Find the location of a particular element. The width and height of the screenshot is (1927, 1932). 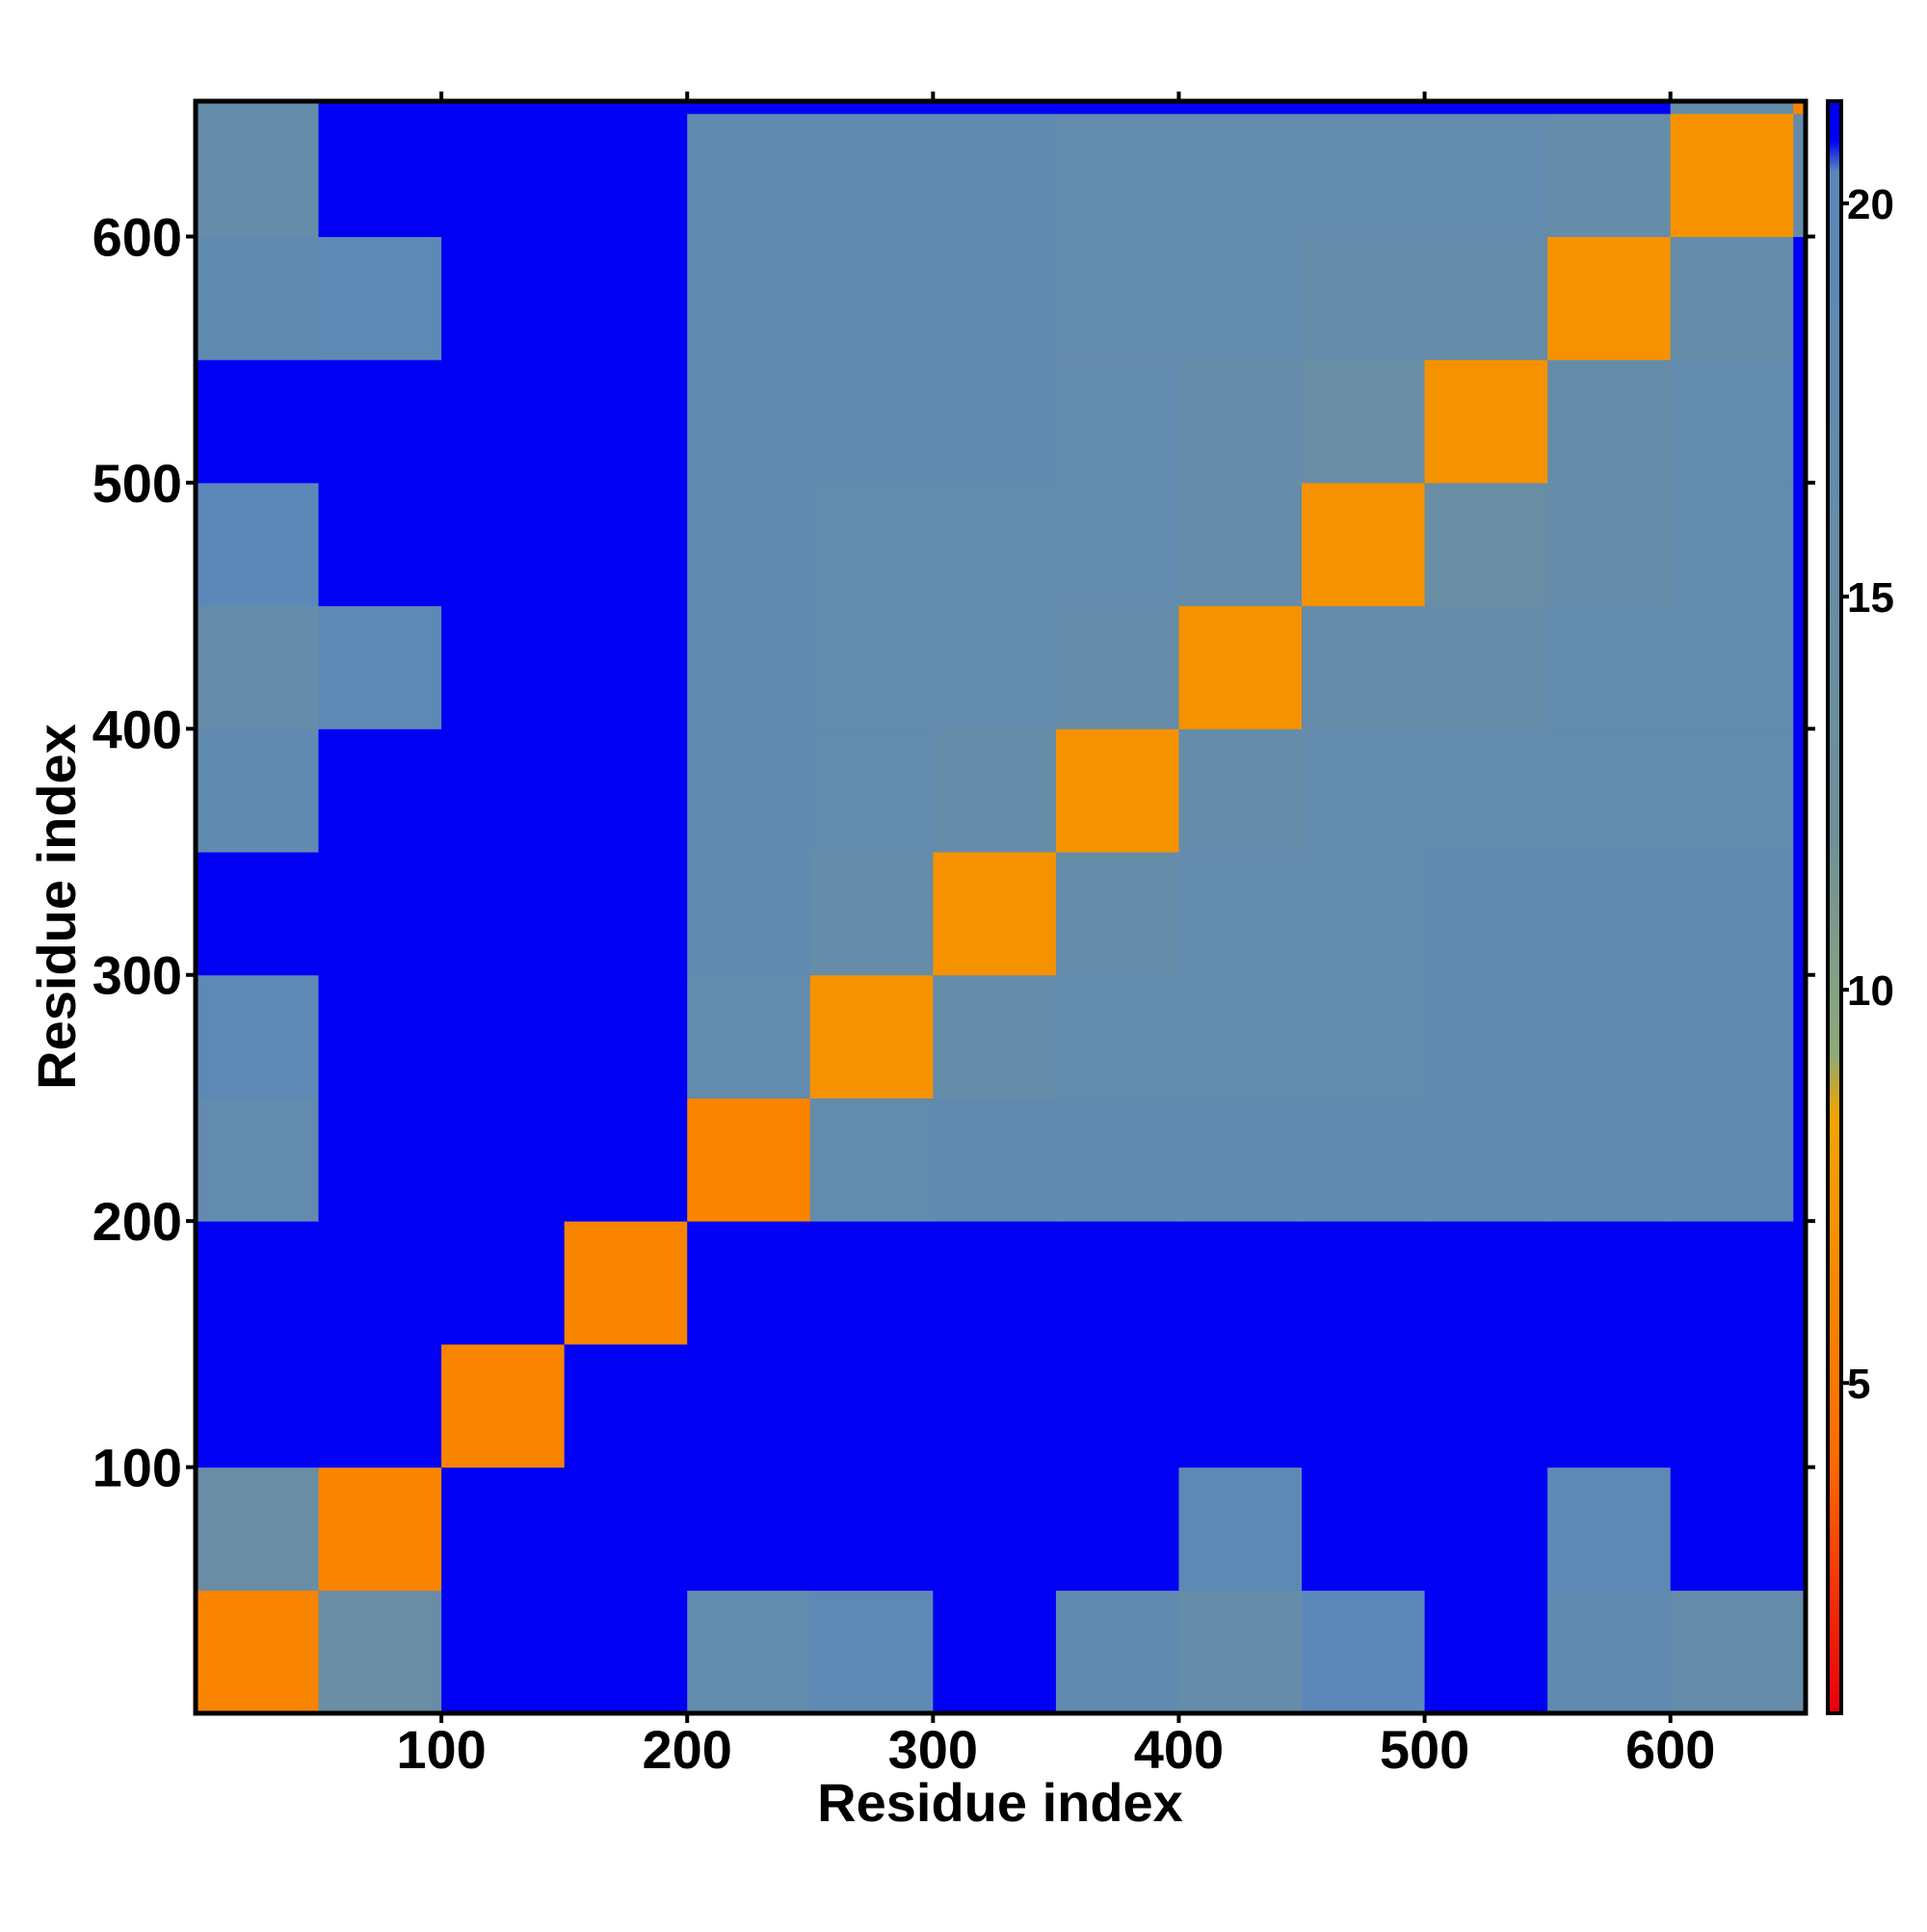

y-tick-label: 300 is located at coordinates (137, 975).